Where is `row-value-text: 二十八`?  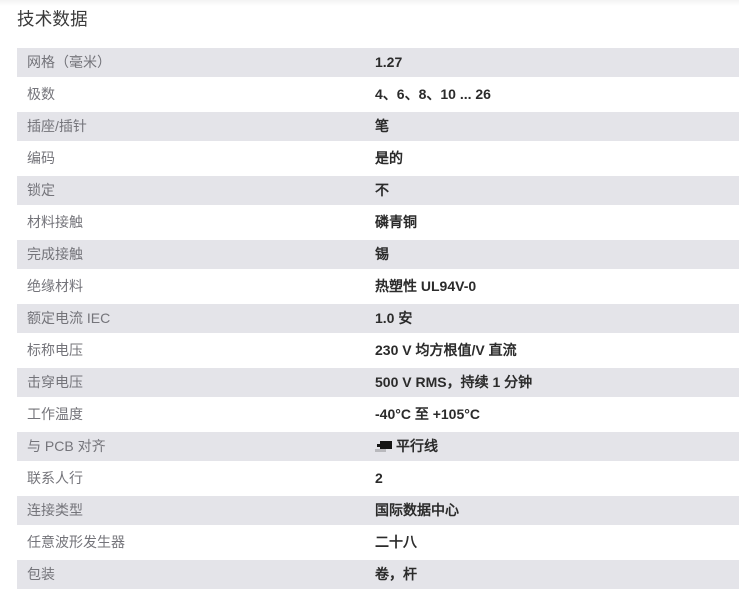
row-value-text: 二十八 is located at coordinates (396, 542).